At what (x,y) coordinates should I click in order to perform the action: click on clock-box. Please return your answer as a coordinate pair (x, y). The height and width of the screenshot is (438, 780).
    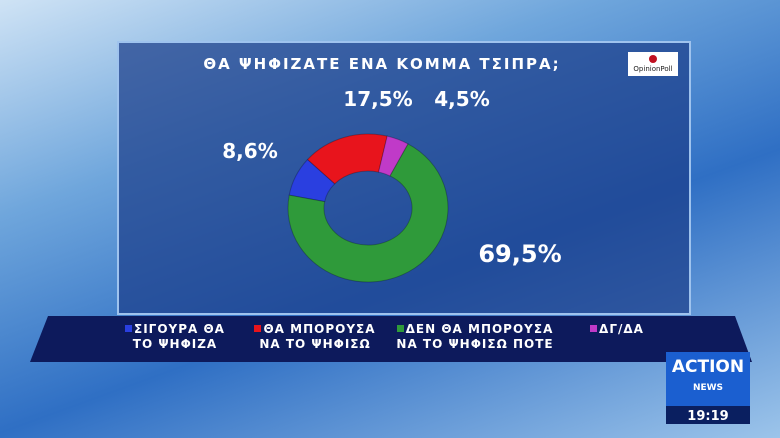
    Looking at the image, I should click on (708, 415).